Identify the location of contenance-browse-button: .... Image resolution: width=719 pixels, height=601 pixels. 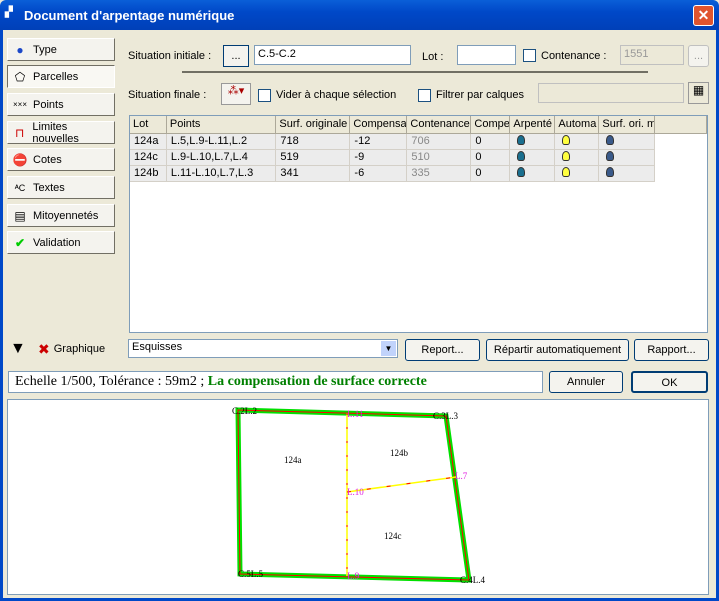
(698, 56).